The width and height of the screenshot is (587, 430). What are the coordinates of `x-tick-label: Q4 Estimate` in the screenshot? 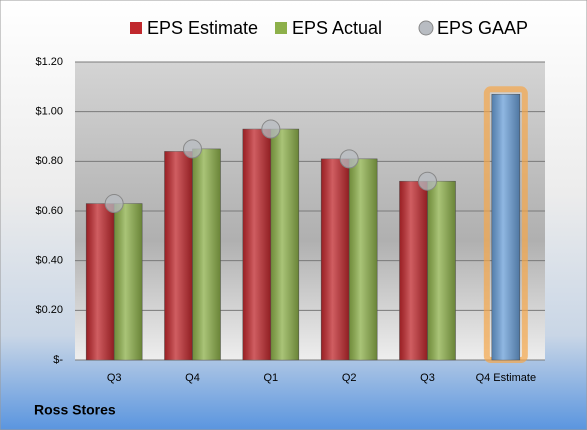 It's located at (506, 378).